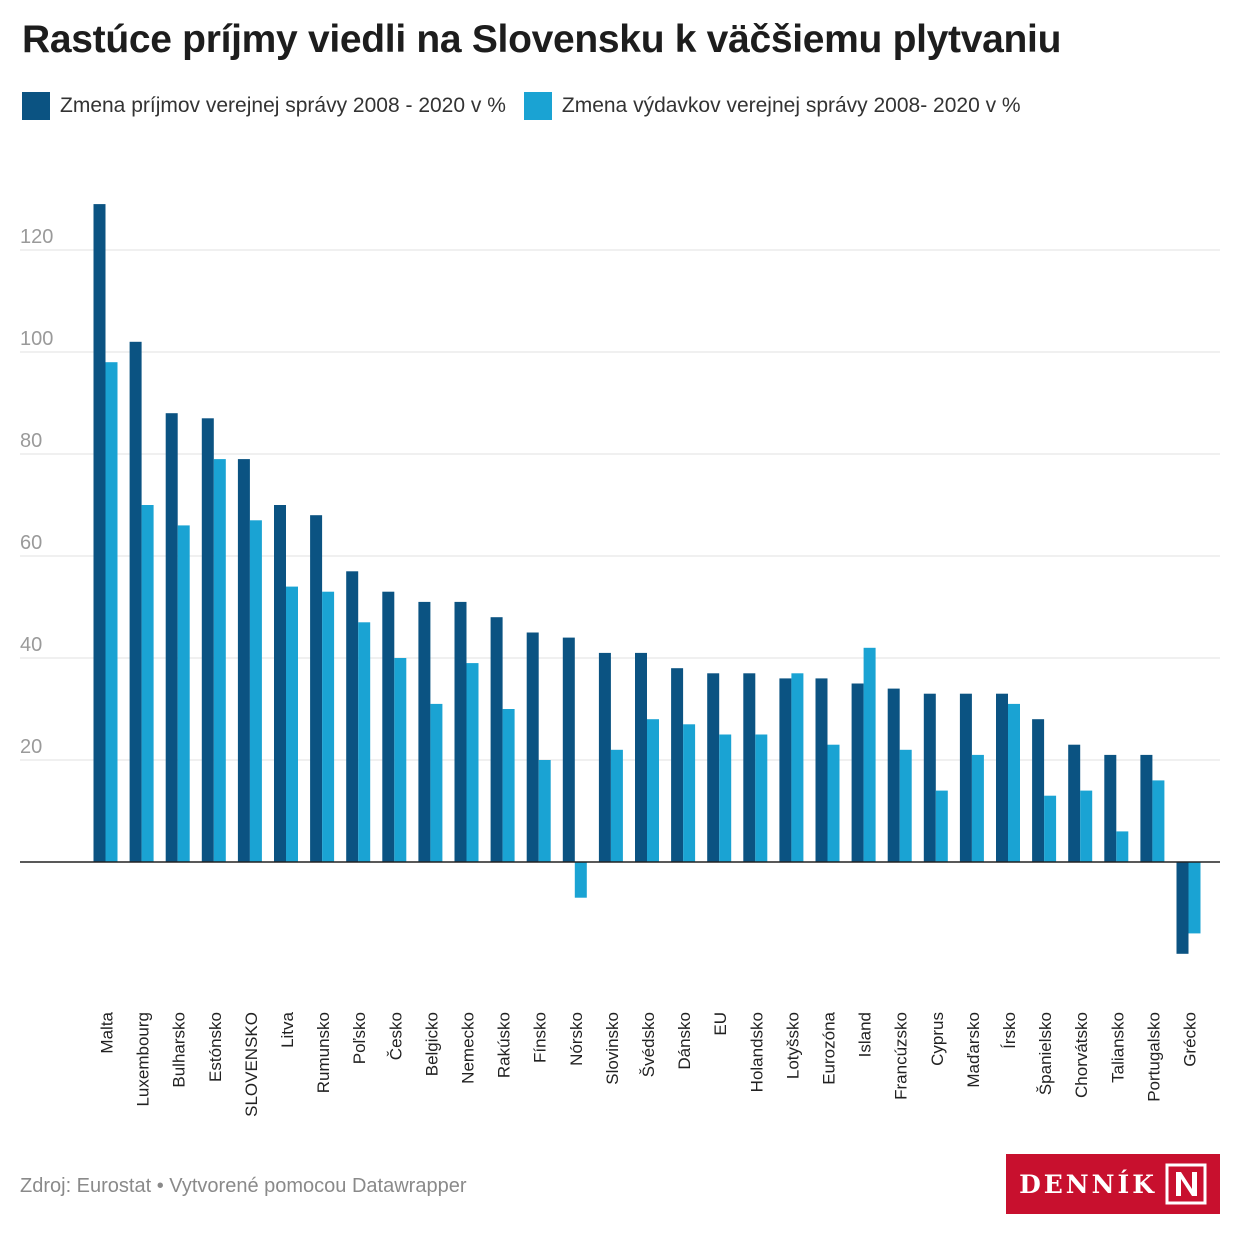  I want to click on x-tick-label: Portugalsko, so click(1153, 1057).